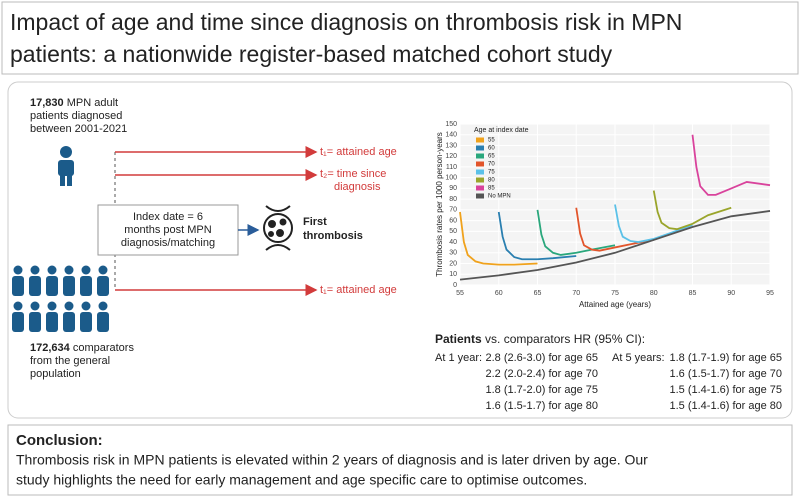 The height and width of the screenshot is (501, 800). Describe the element at coordinates (70, 361) in the screenshot. I see `comparators-text: from the general` at that location.